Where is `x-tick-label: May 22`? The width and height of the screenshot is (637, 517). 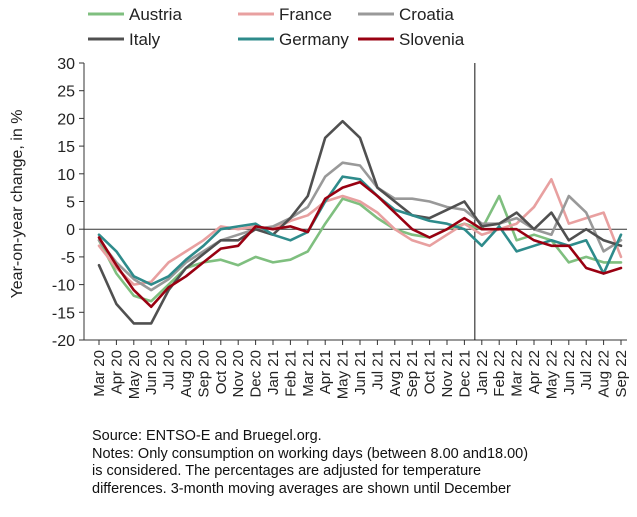
x-tick-label: May 22 is located at coordinates (551, 374).